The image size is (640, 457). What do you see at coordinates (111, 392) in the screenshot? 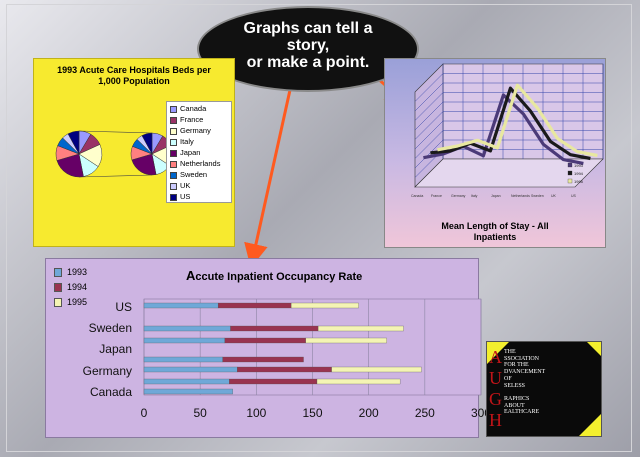
I see `bar-category-label: Canada` at bounding box center [111, 392].